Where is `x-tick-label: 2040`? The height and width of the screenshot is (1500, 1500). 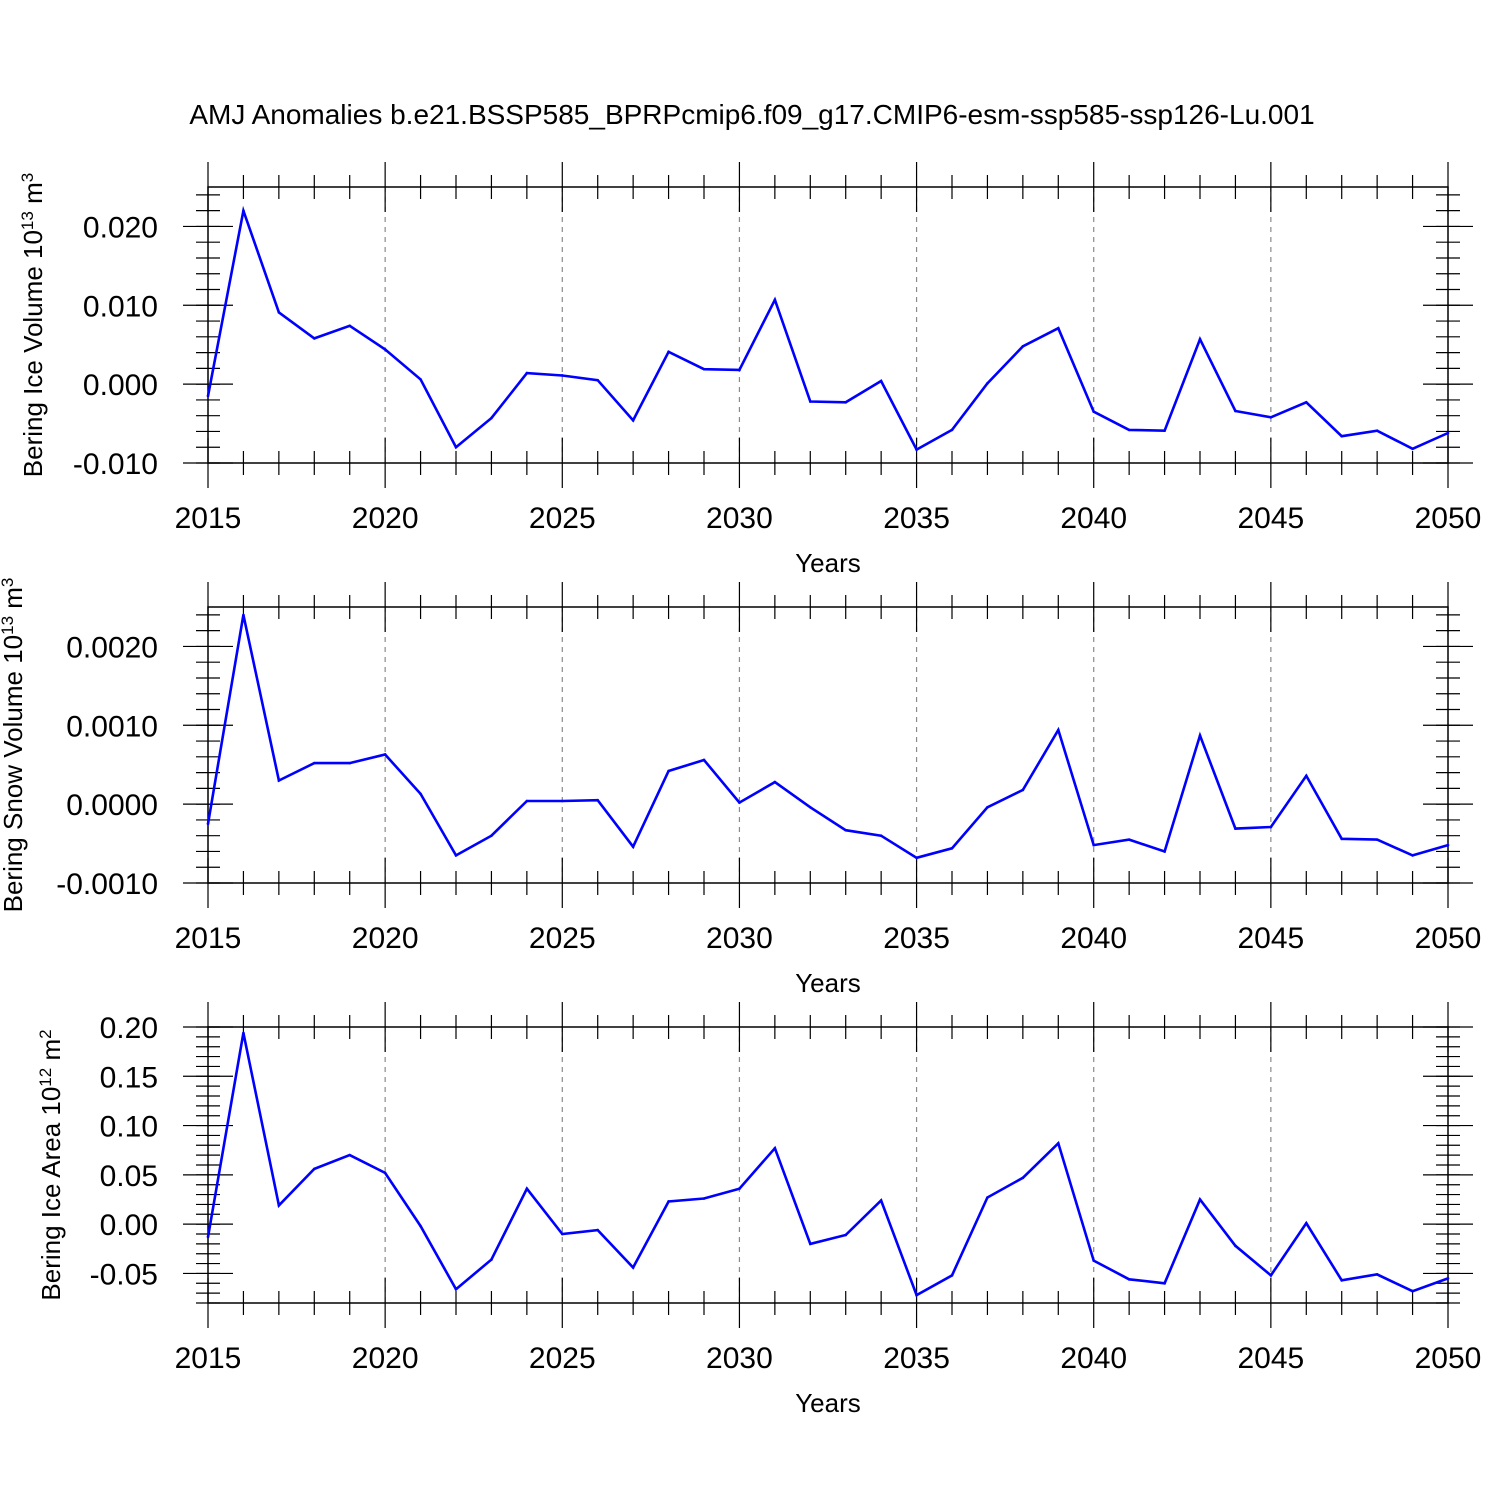
x-tick-label: 2040 is located at coordinates (1093, 518).